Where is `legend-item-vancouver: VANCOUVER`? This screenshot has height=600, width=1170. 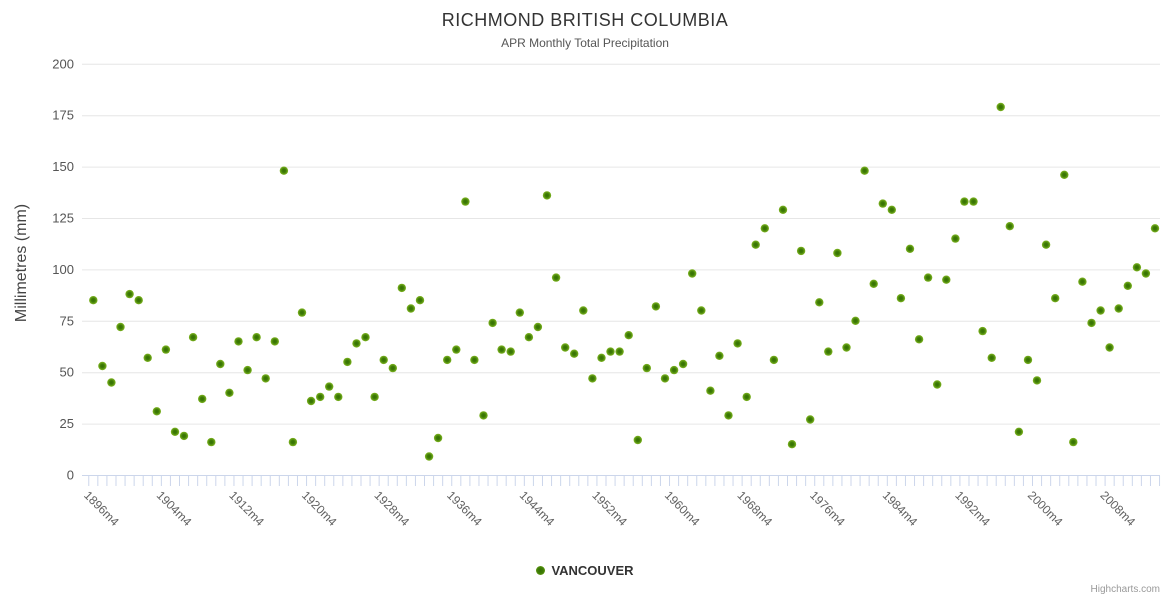
legend-item-vancouver: VANCOUVER is located at coordinates (585, 570).